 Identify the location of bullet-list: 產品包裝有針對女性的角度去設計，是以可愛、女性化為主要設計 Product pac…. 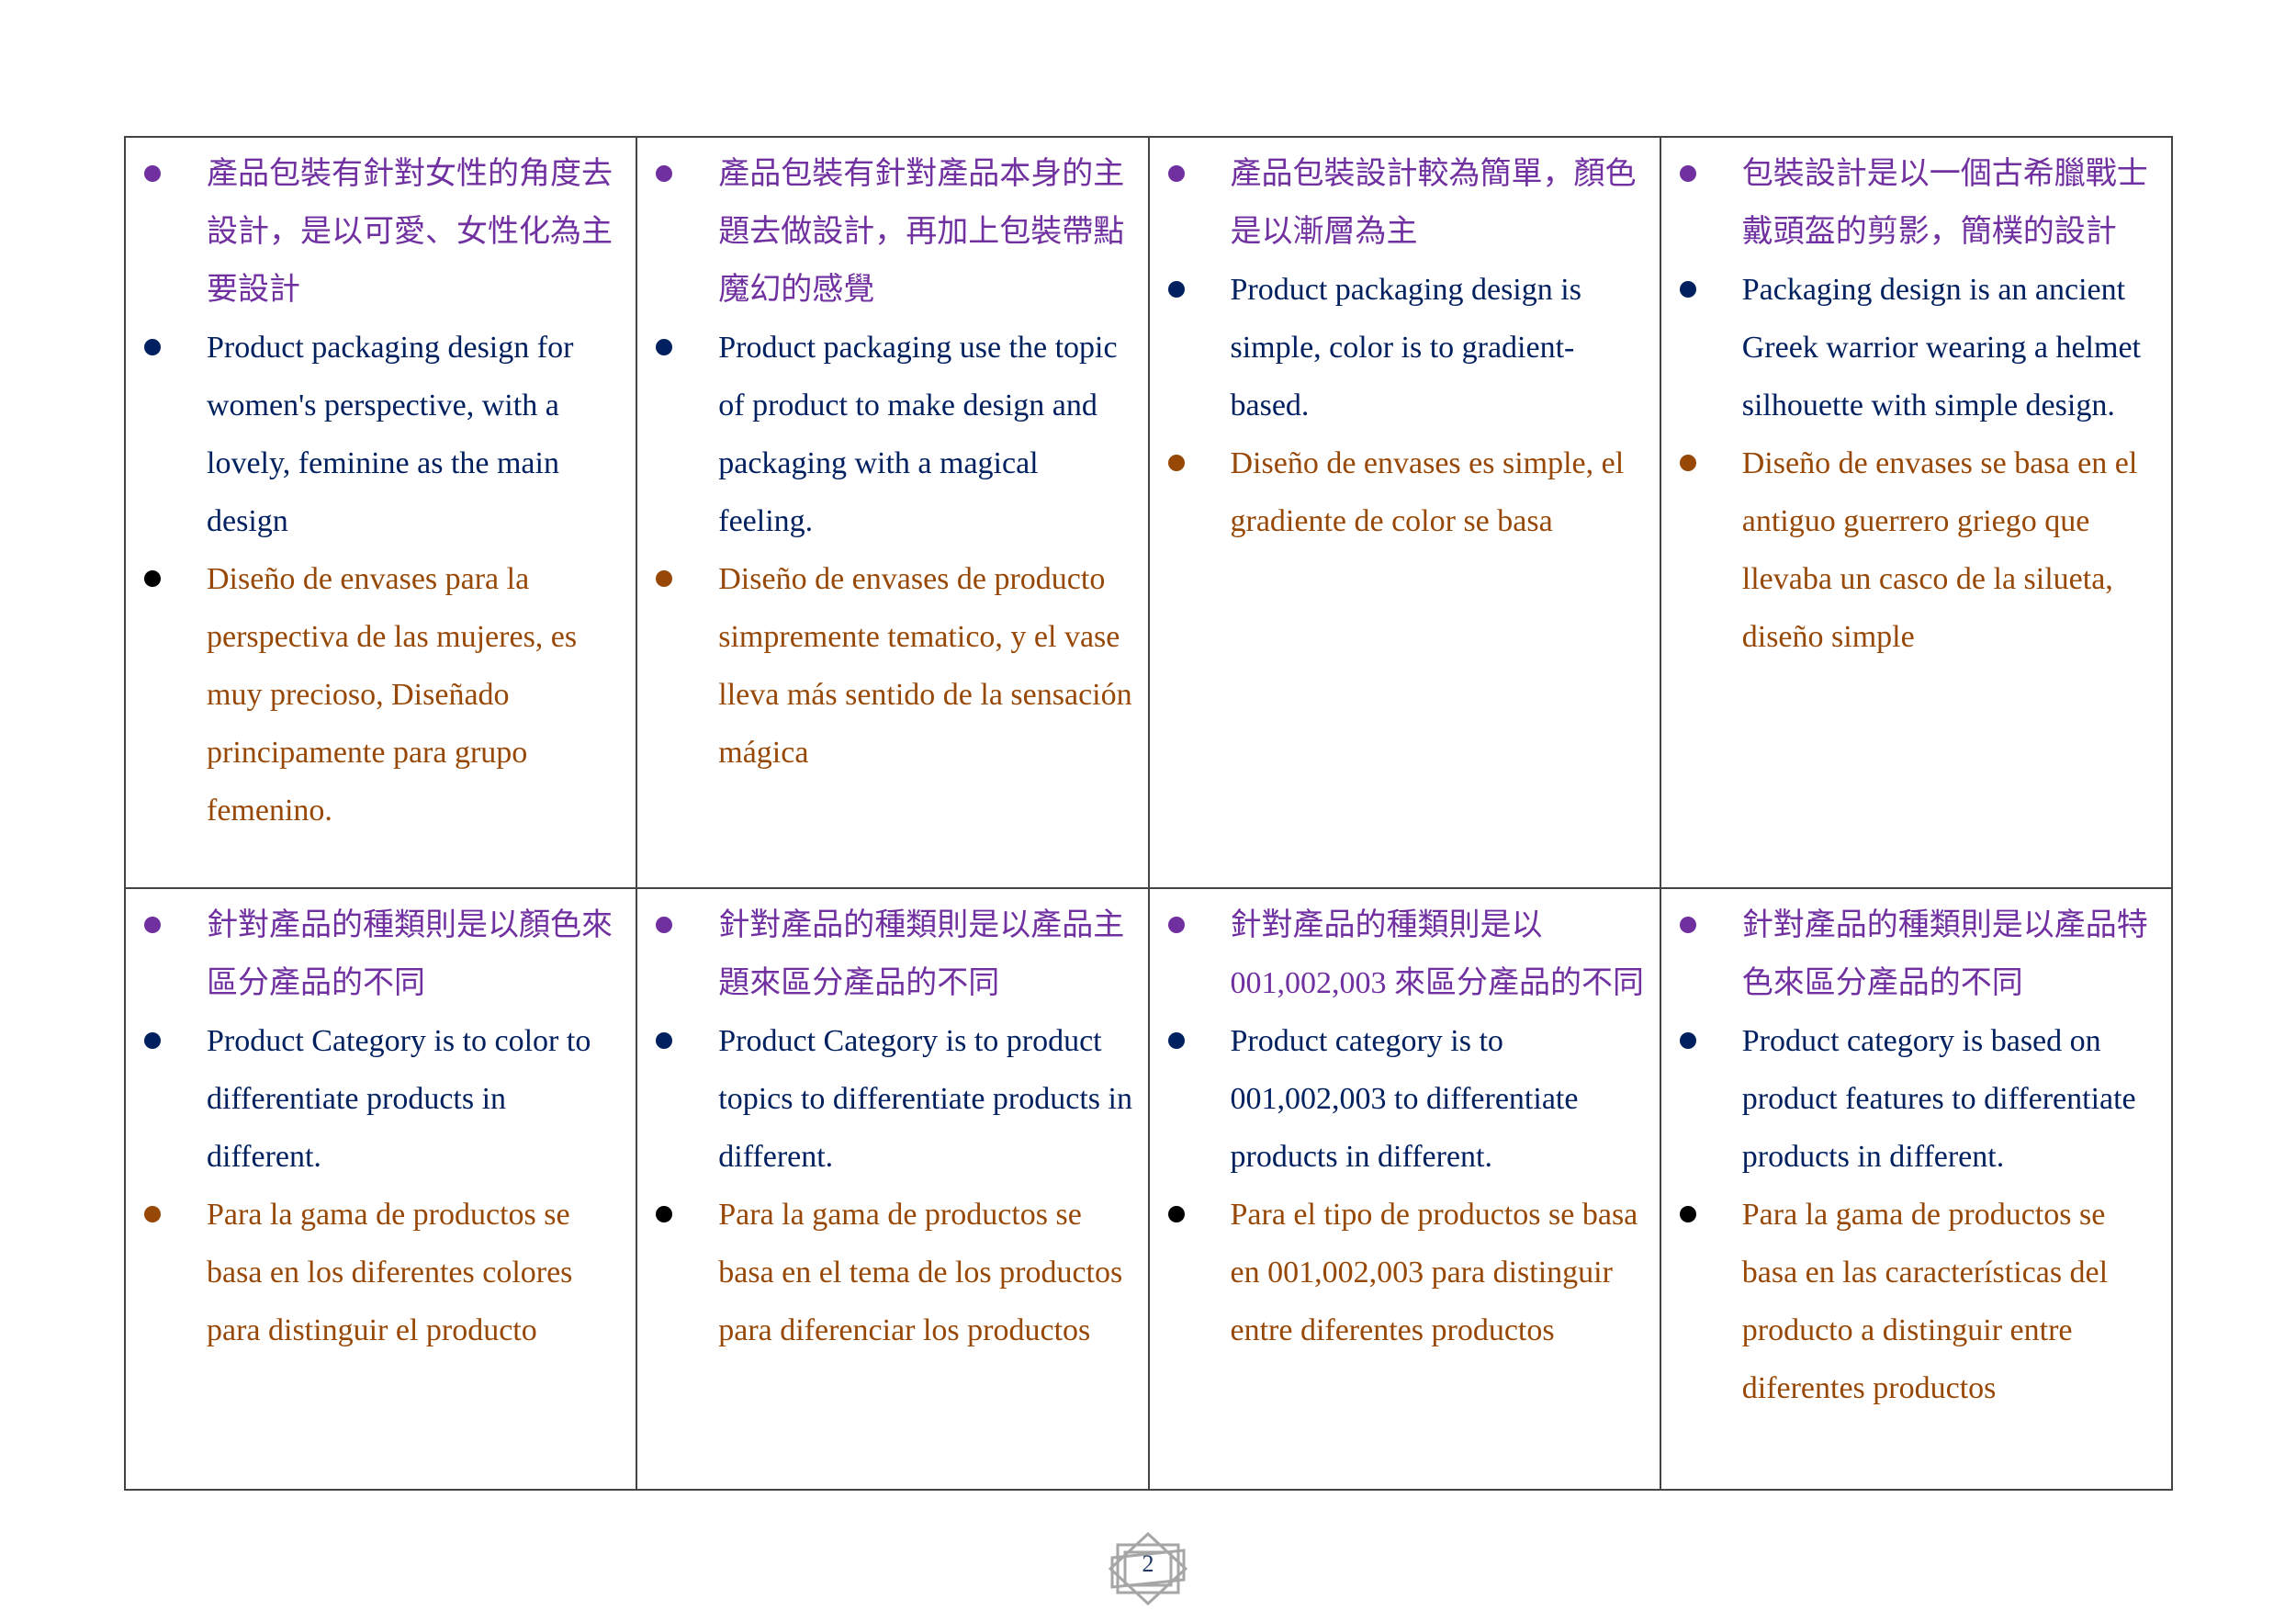
(376, 492).